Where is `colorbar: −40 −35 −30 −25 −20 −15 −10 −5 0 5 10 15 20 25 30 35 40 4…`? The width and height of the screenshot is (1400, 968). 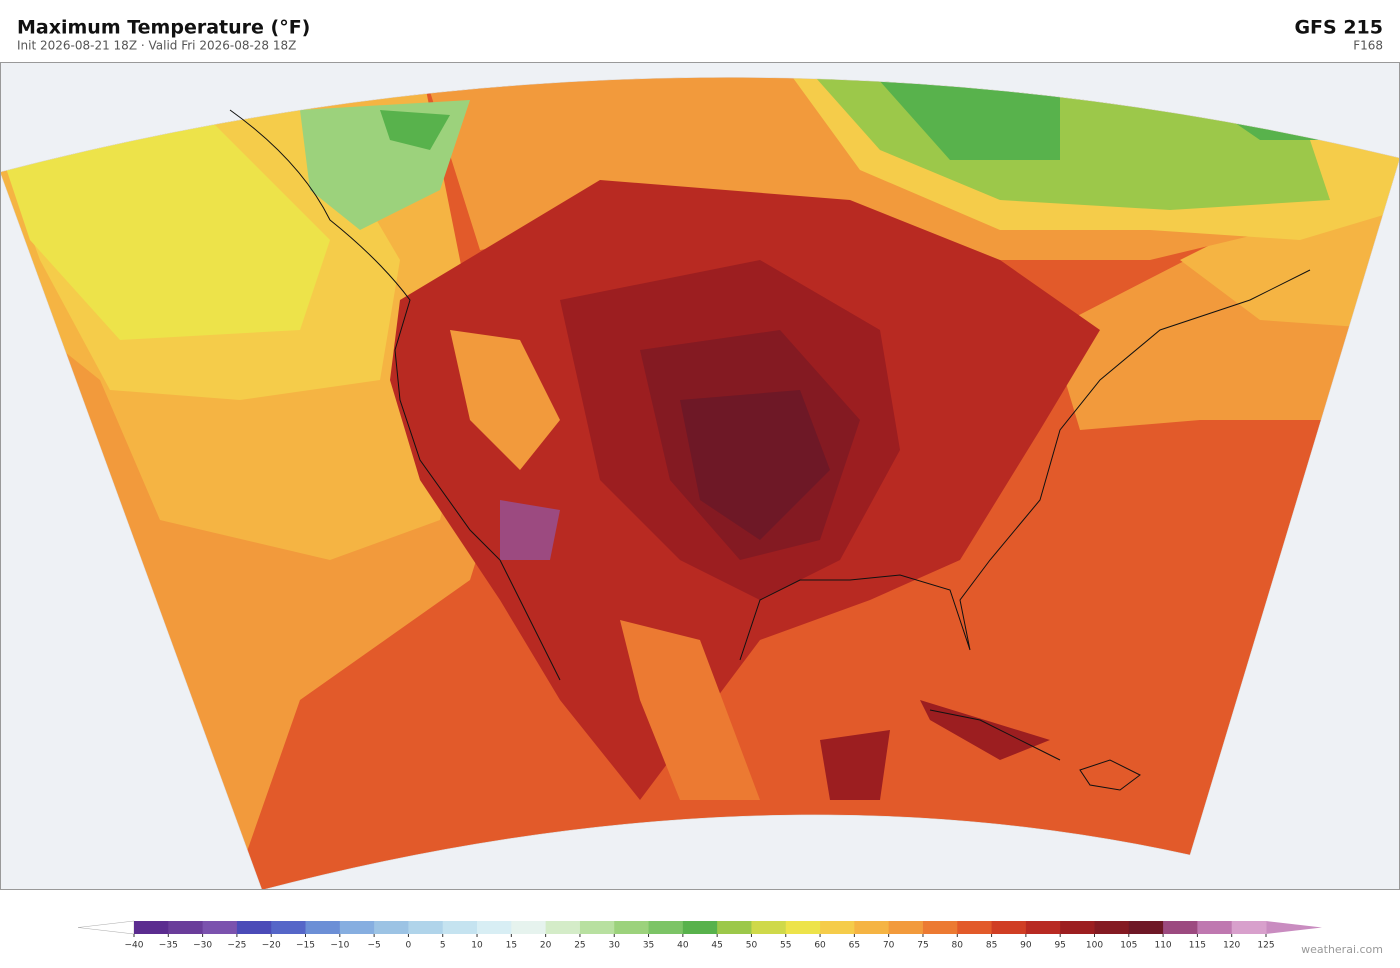 colorbar: −40 −35 −30 −25 −20 −15 −10 −5 0 5 10 15 20 25 30 35 40 4… is located at coordinates (699, 935).